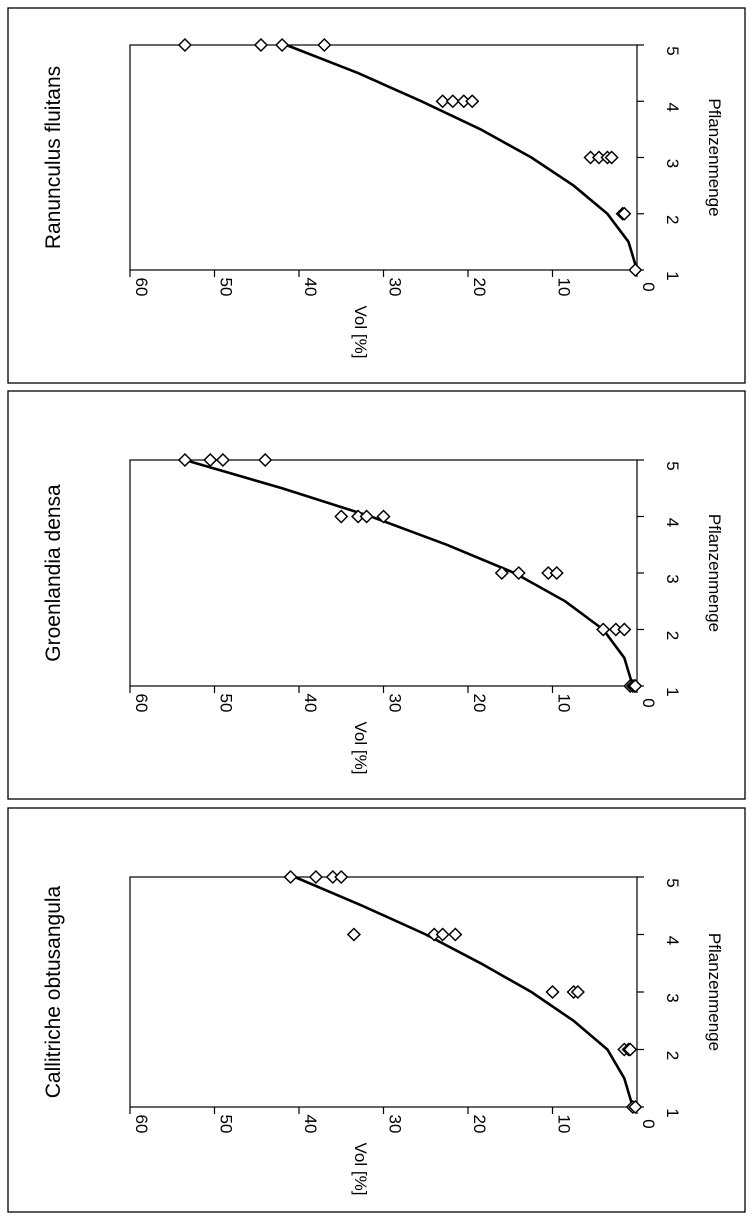 The image size is (753, 1219). What do you see at coordinates (53, 573) in the screenshot?
I see `chart-title: Groenlandia densa` at bounding box center [53, 573].